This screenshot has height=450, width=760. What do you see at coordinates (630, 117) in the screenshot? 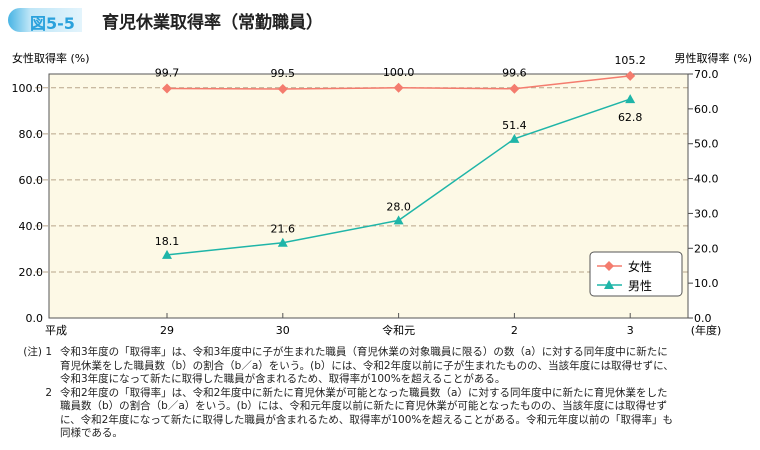
I see `data-label: 62.8` at bounding box center [630, 117].